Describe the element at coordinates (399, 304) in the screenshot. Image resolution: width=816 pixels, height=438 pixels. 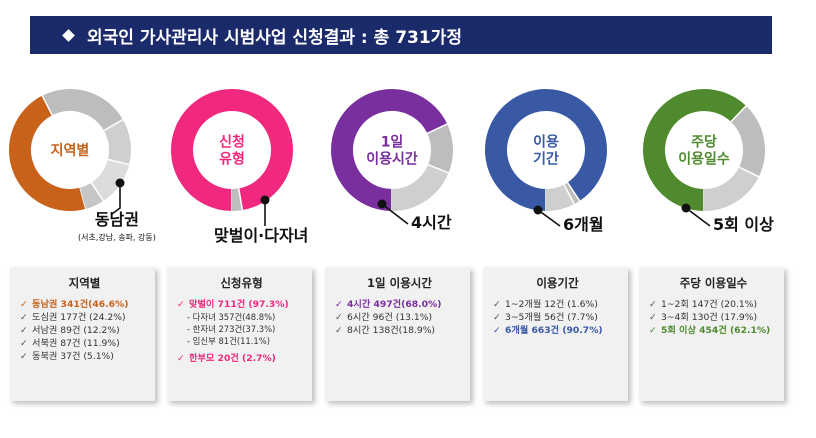
I see `card-line-highlight: ✓ 4시간 497건(68.0%)` at that location.